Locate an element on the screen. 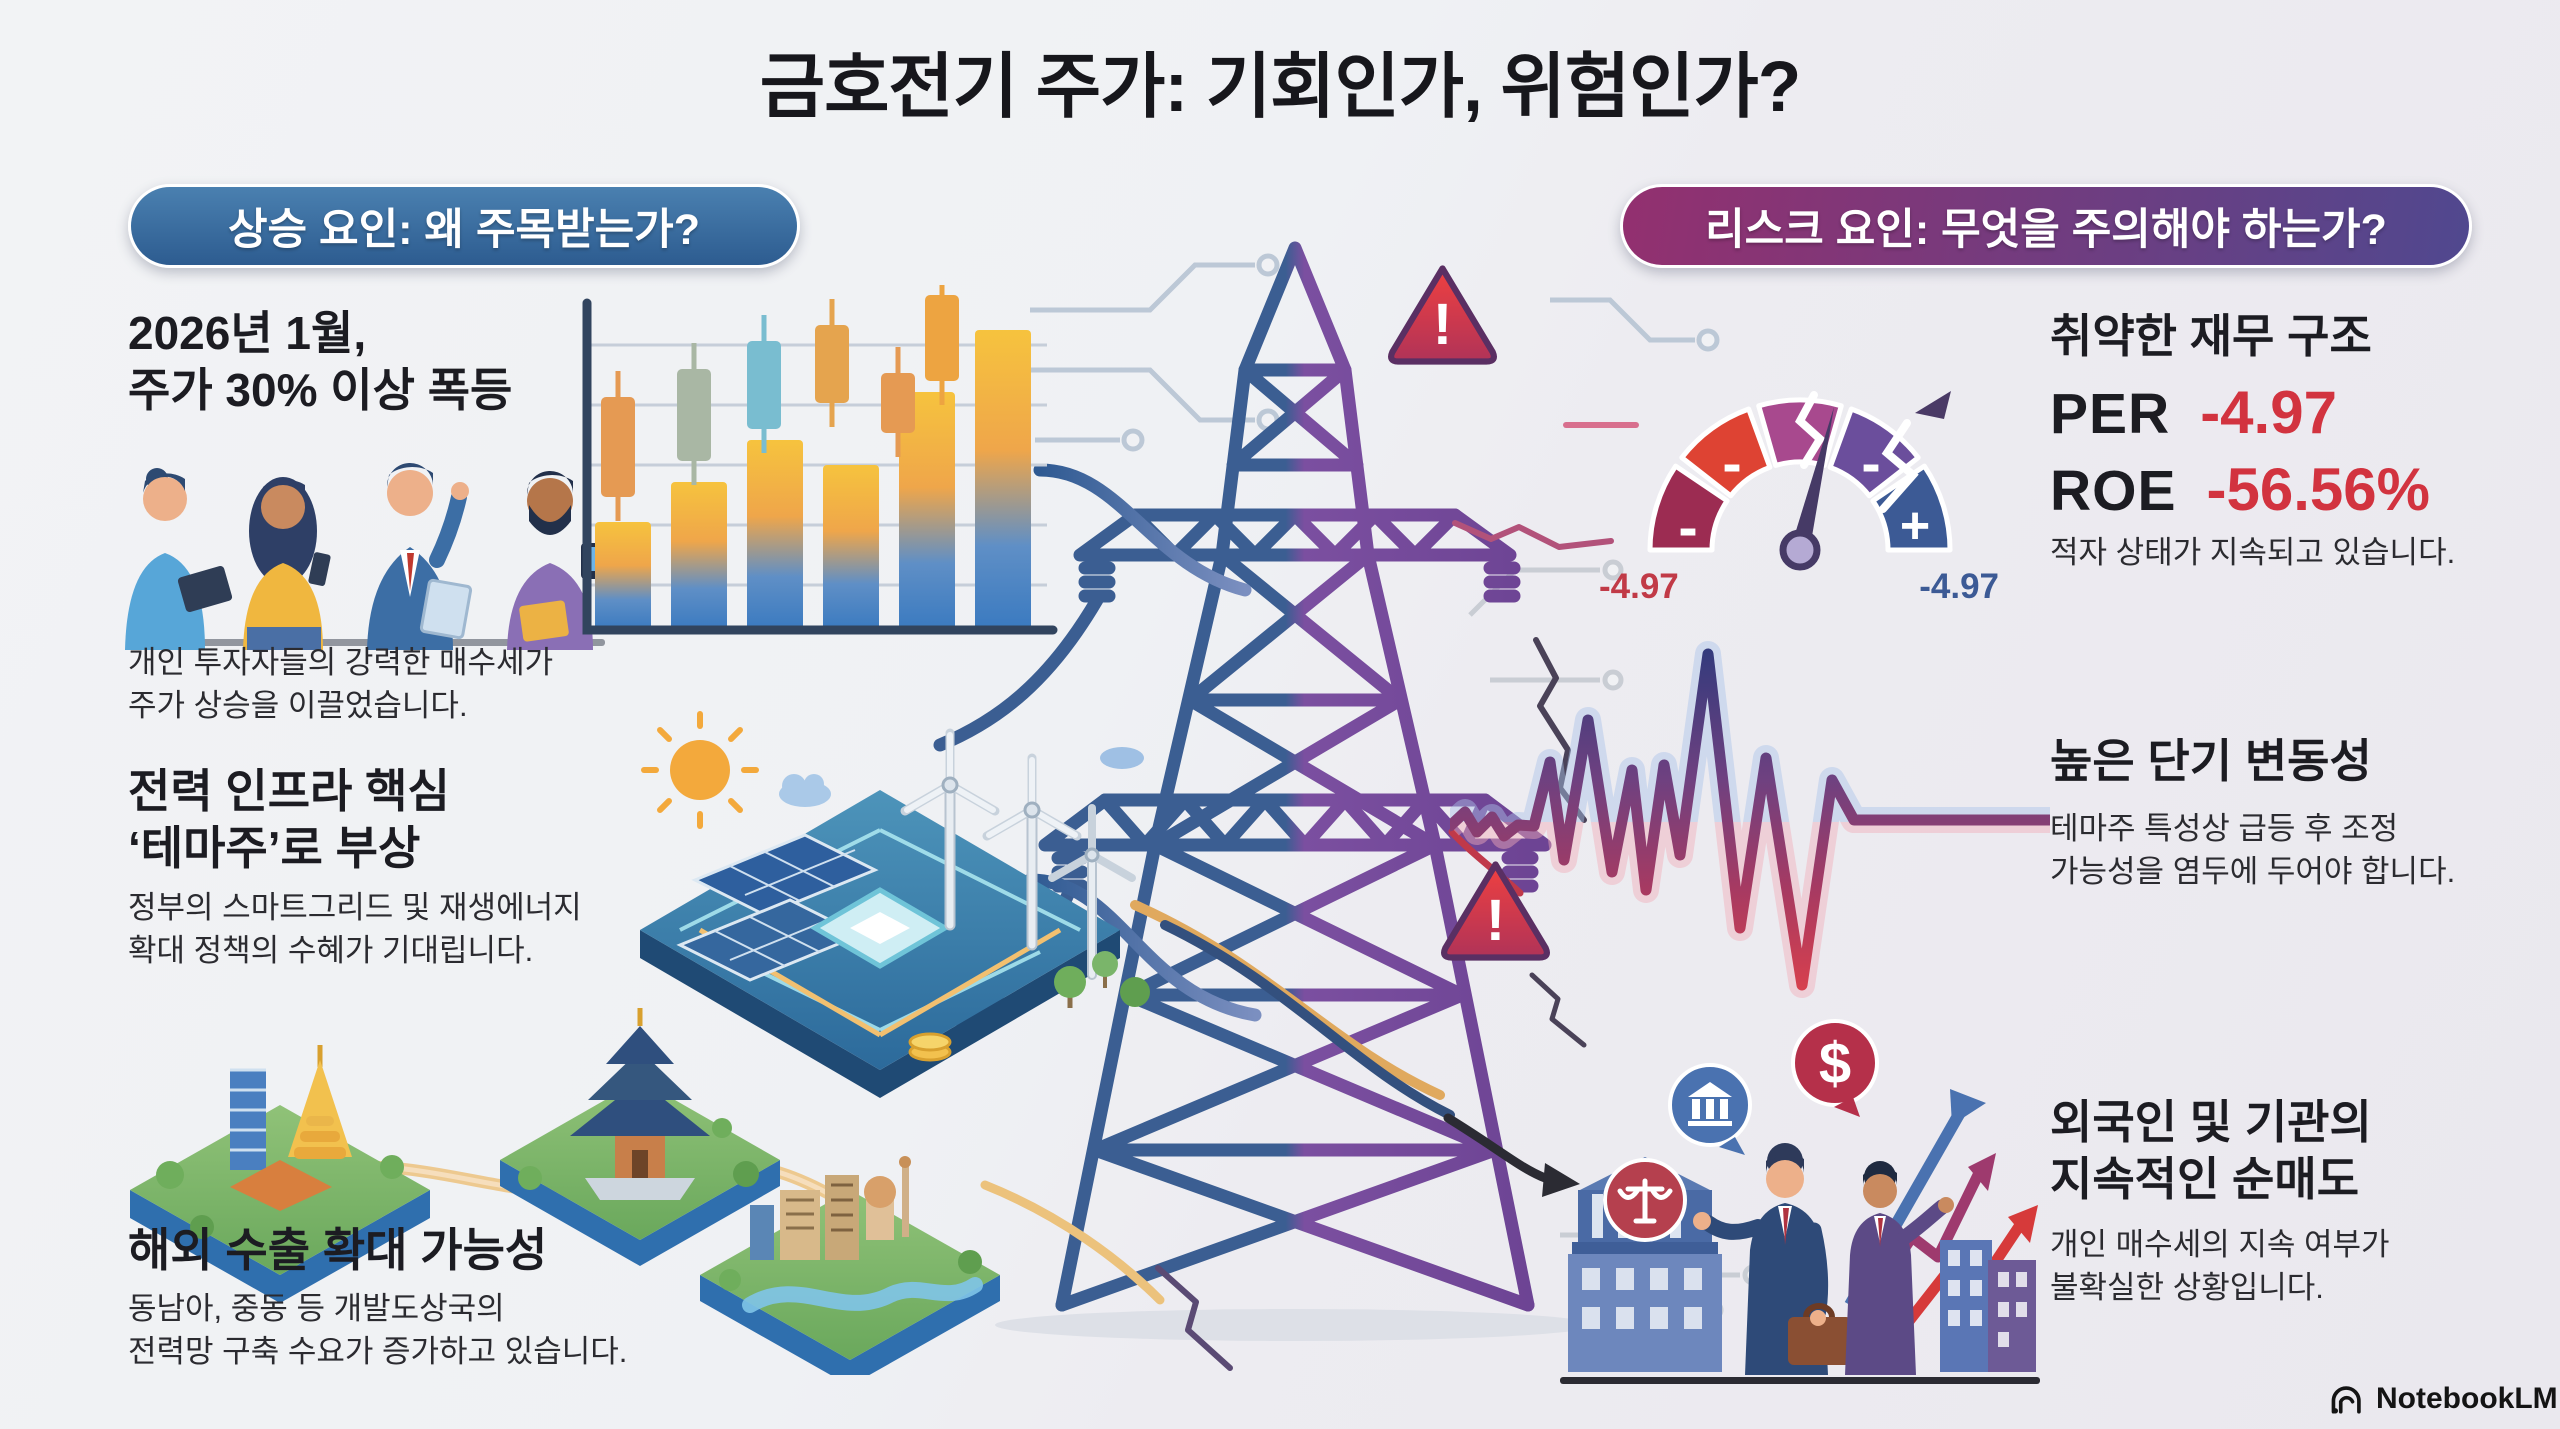 The width and height of the screenshot is (2560, 1429). risk-item2-body: 테마주 특성상 급등 후 조정 가능성을 염두에 두어야 합니다. is located at coordinates (2253, 850).